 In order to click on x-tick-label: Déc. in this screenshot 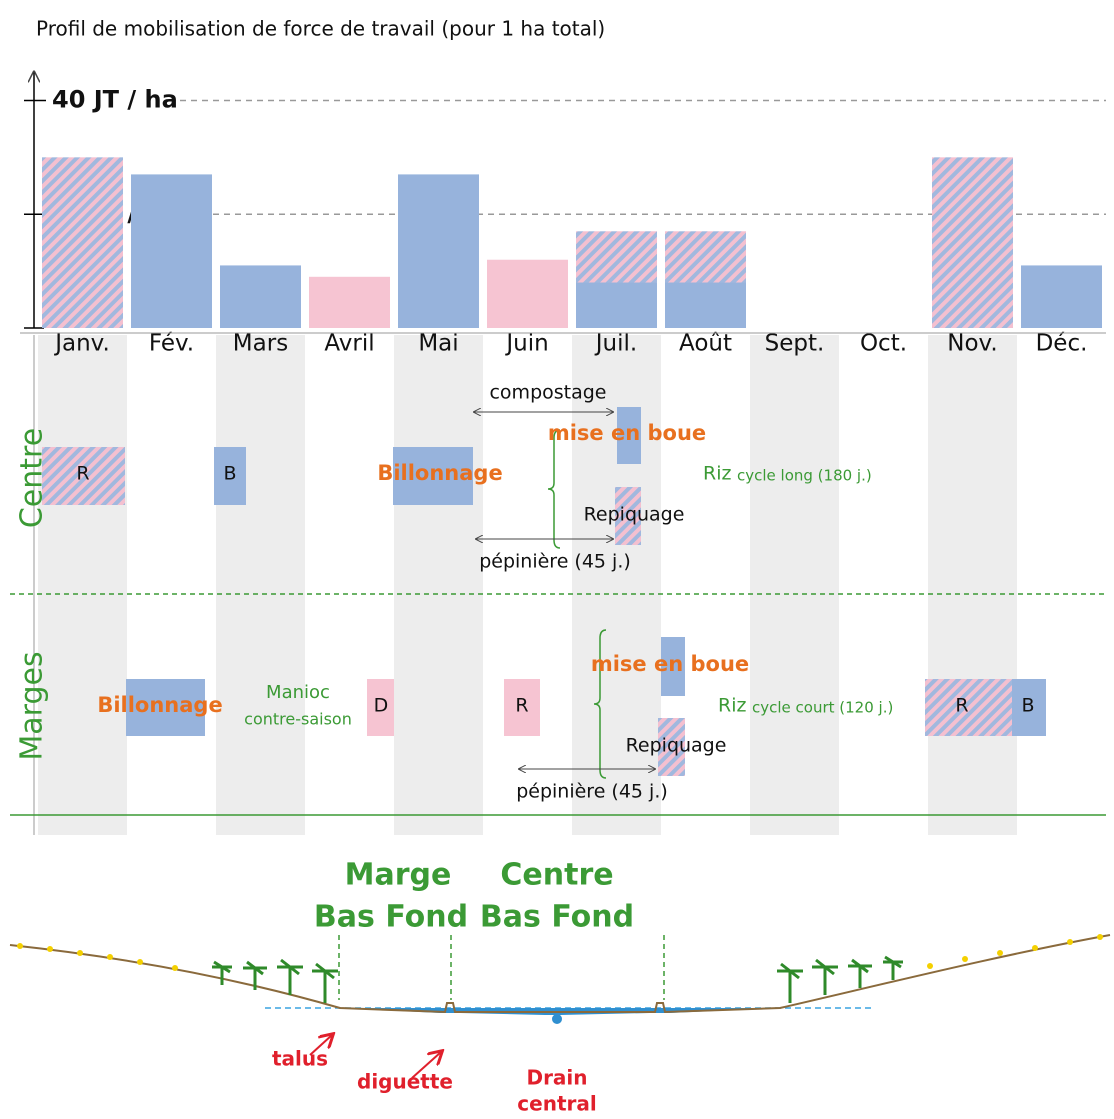, I will do `click(1062, 344)`.